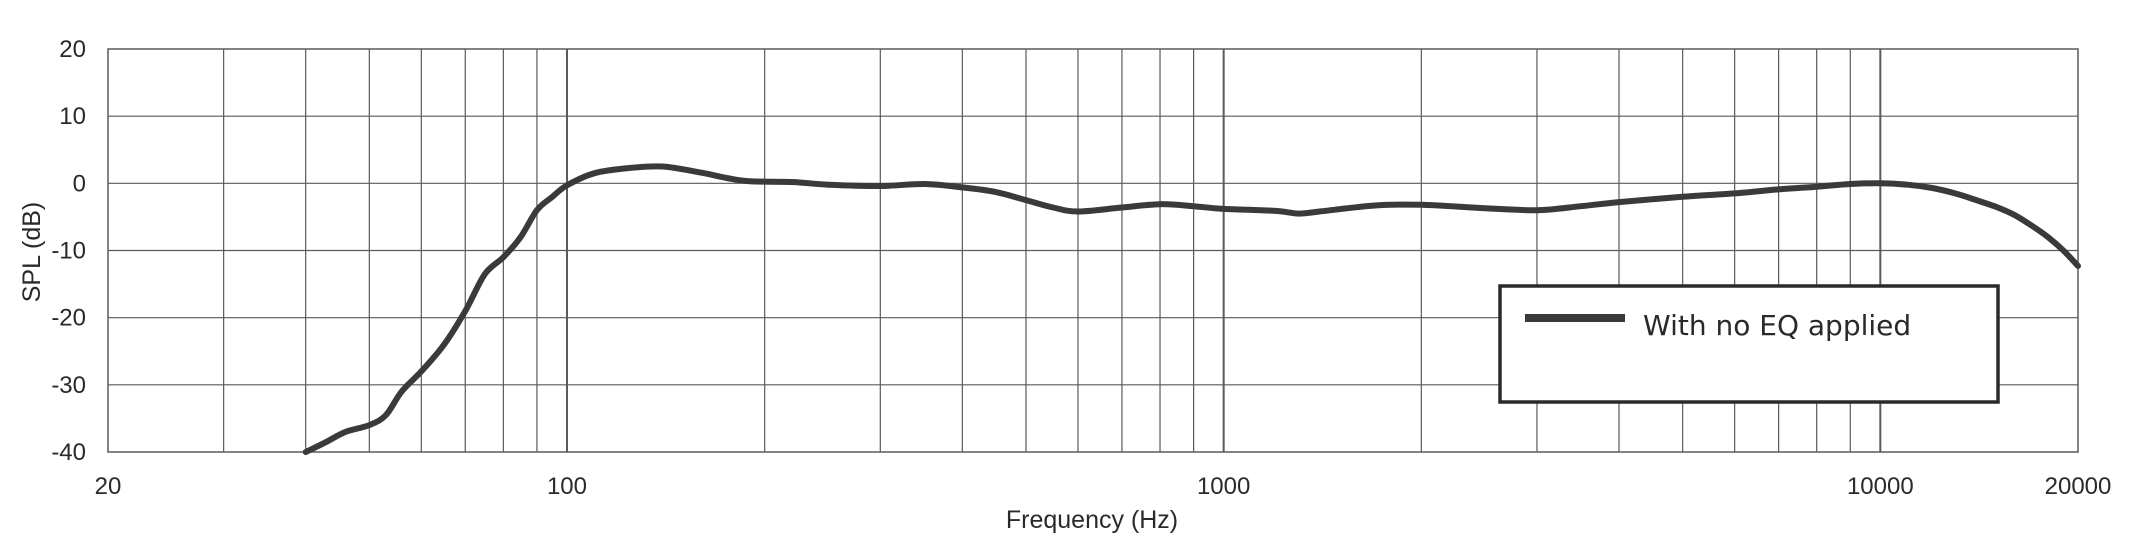 The width and height of the screenshot is (2130, 548). Describe the element at coordinates (1880, 486) in the screenshot. I see `x-tick-label: 10000` at that location.